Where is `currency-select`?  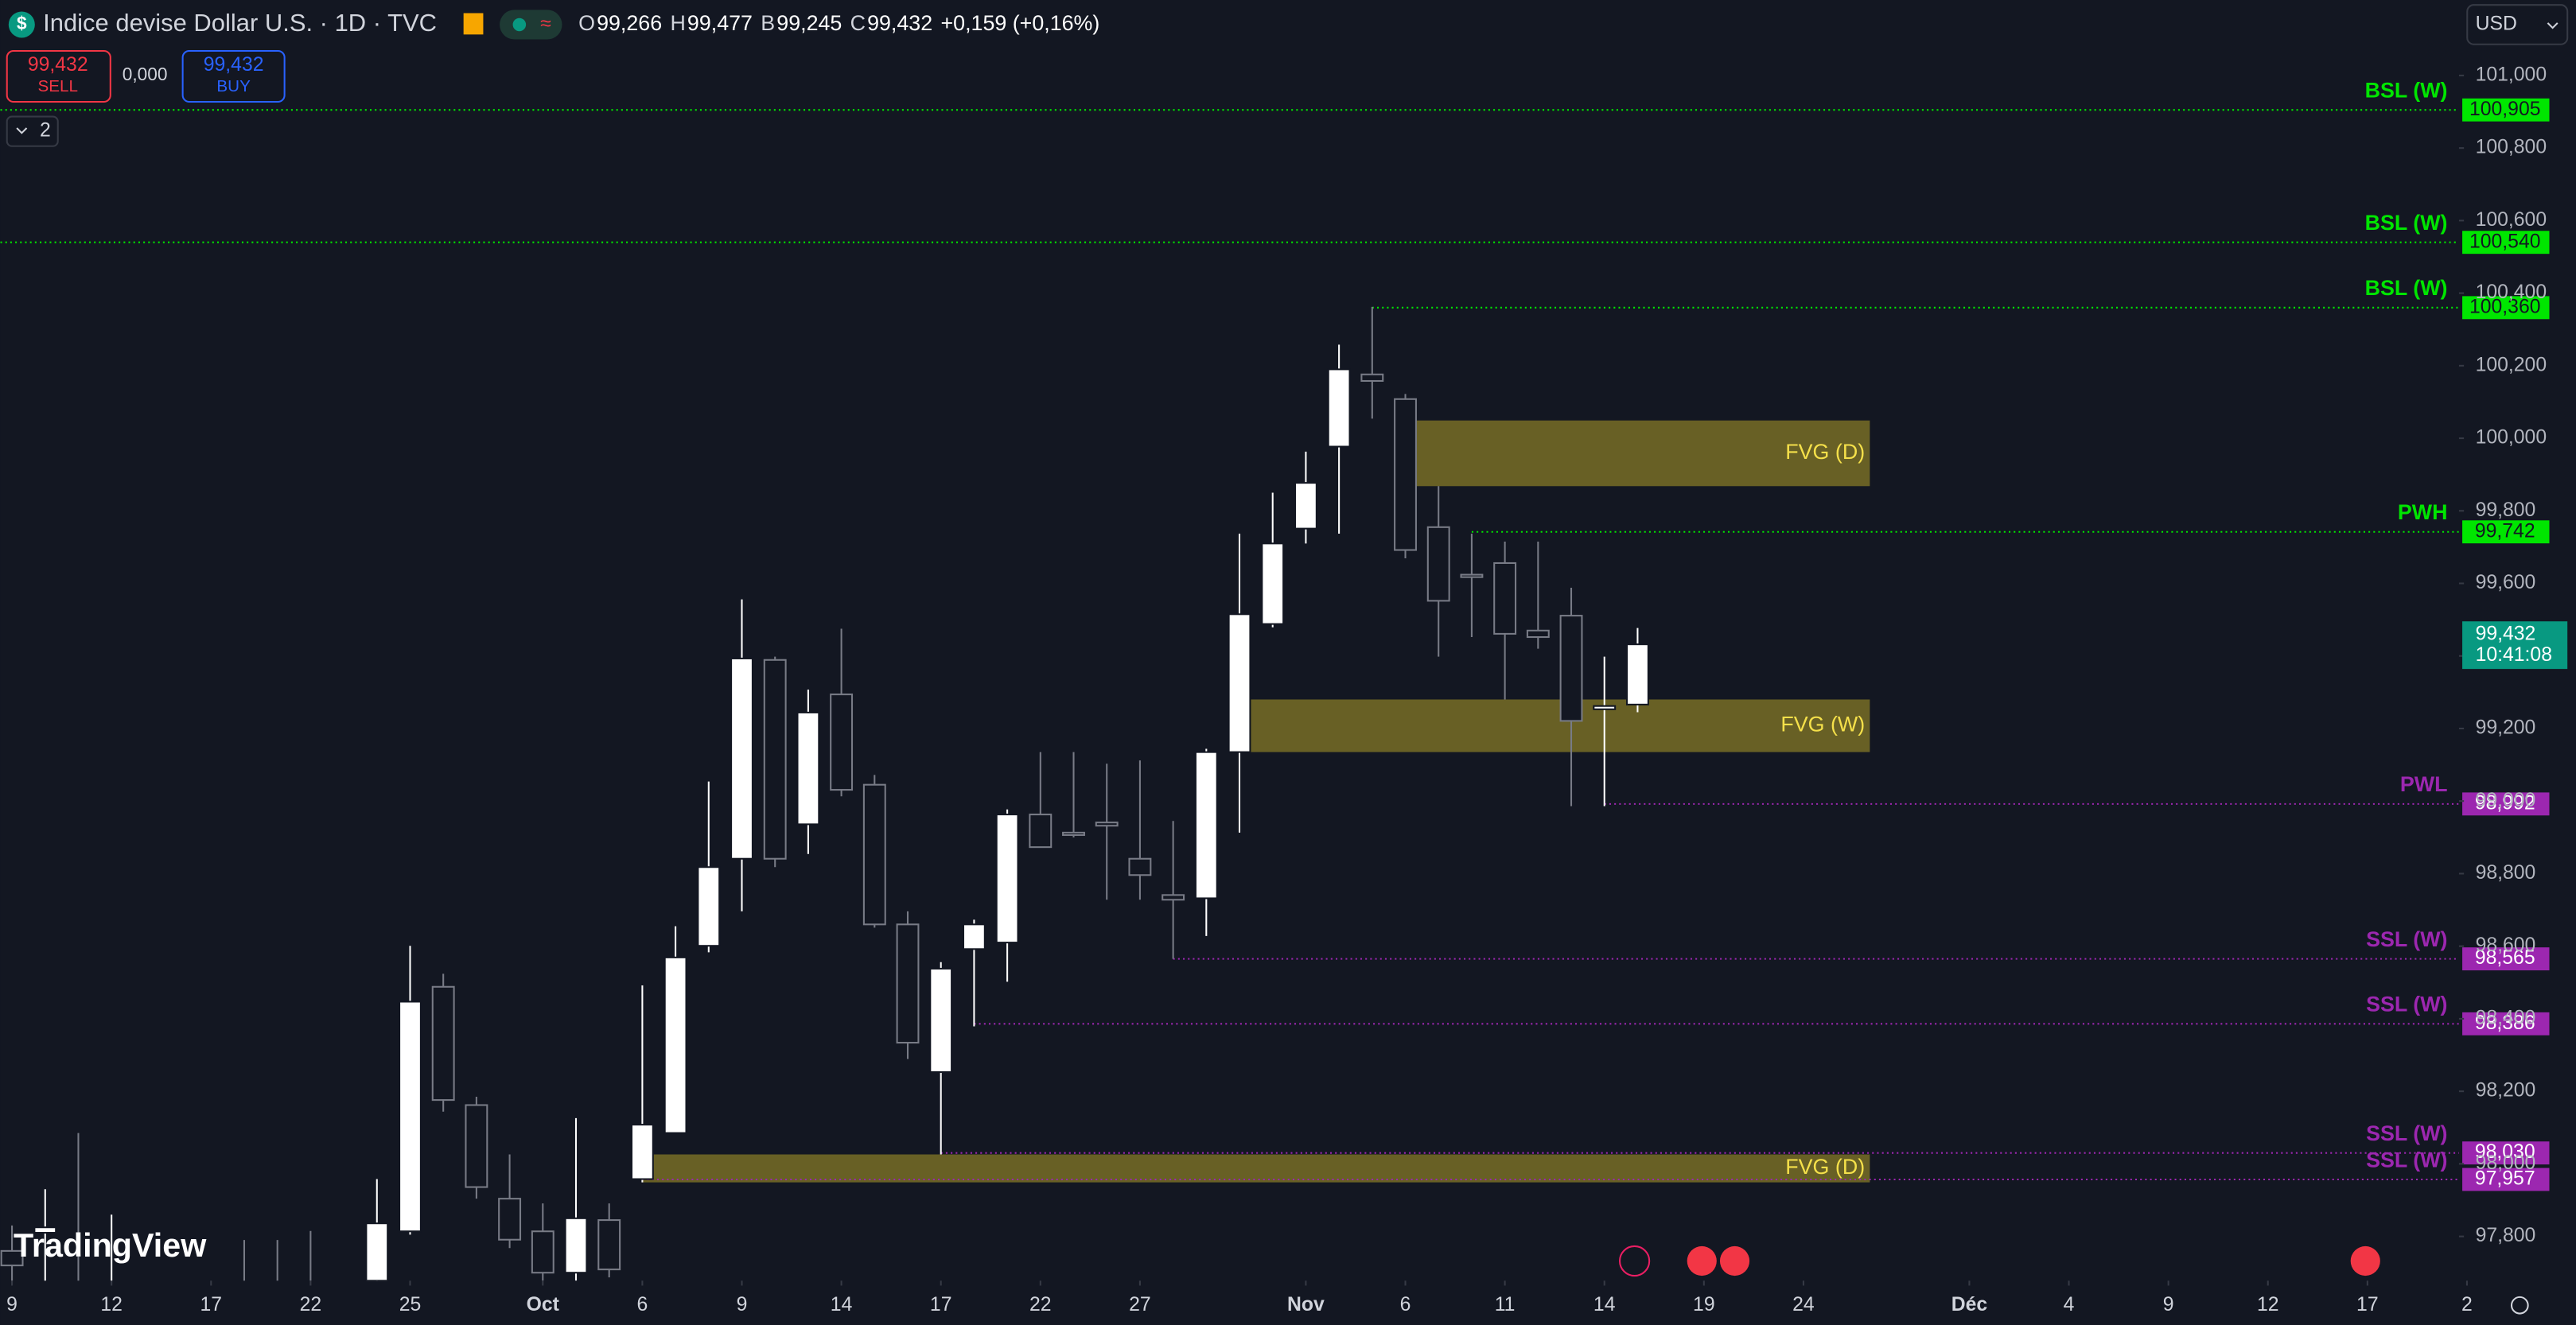
currency-select is located at coordinates (2518, 24).